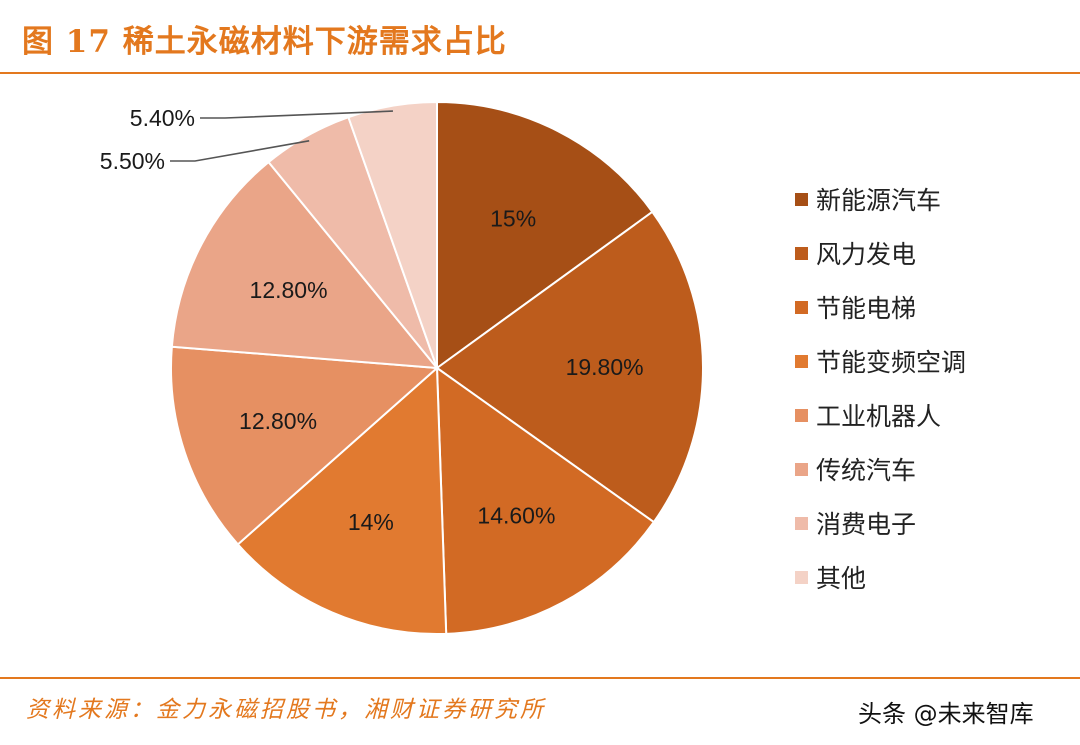 This screenshot has width=1080, height=745. Describe the element at coordinates (866, 254) in the screenshot. I see `legend-label: 风力发电` at that location.